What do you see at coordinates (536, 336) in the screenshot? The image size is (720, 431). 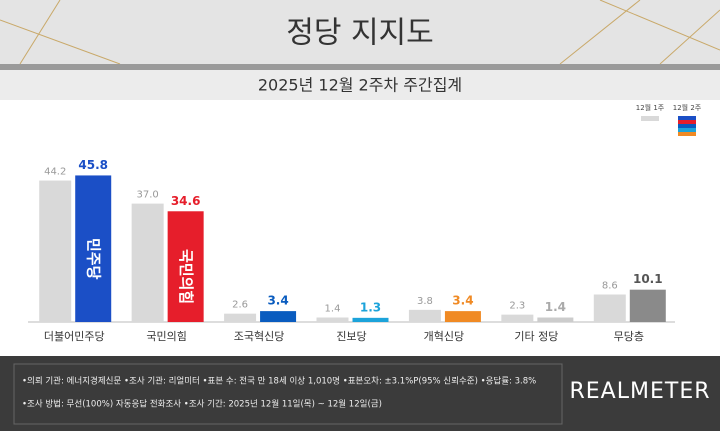 I see `x-tick-label: 기타 정당` at bounding box center [536, 336].